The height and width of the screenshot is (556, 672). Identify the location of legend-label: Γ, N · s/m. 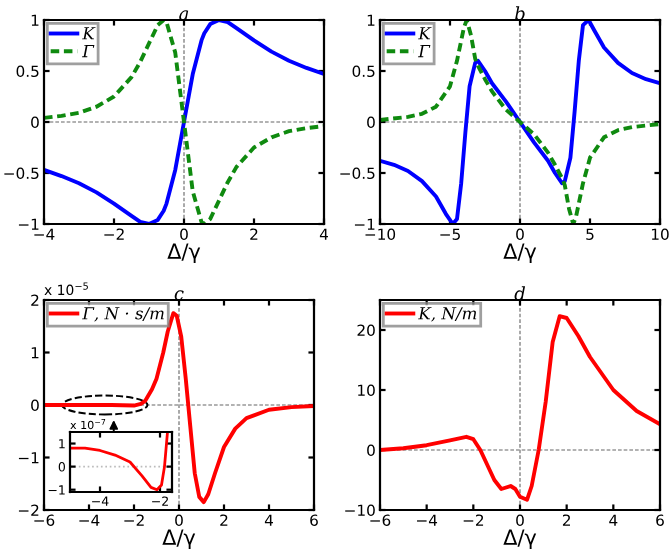
(123, 314).